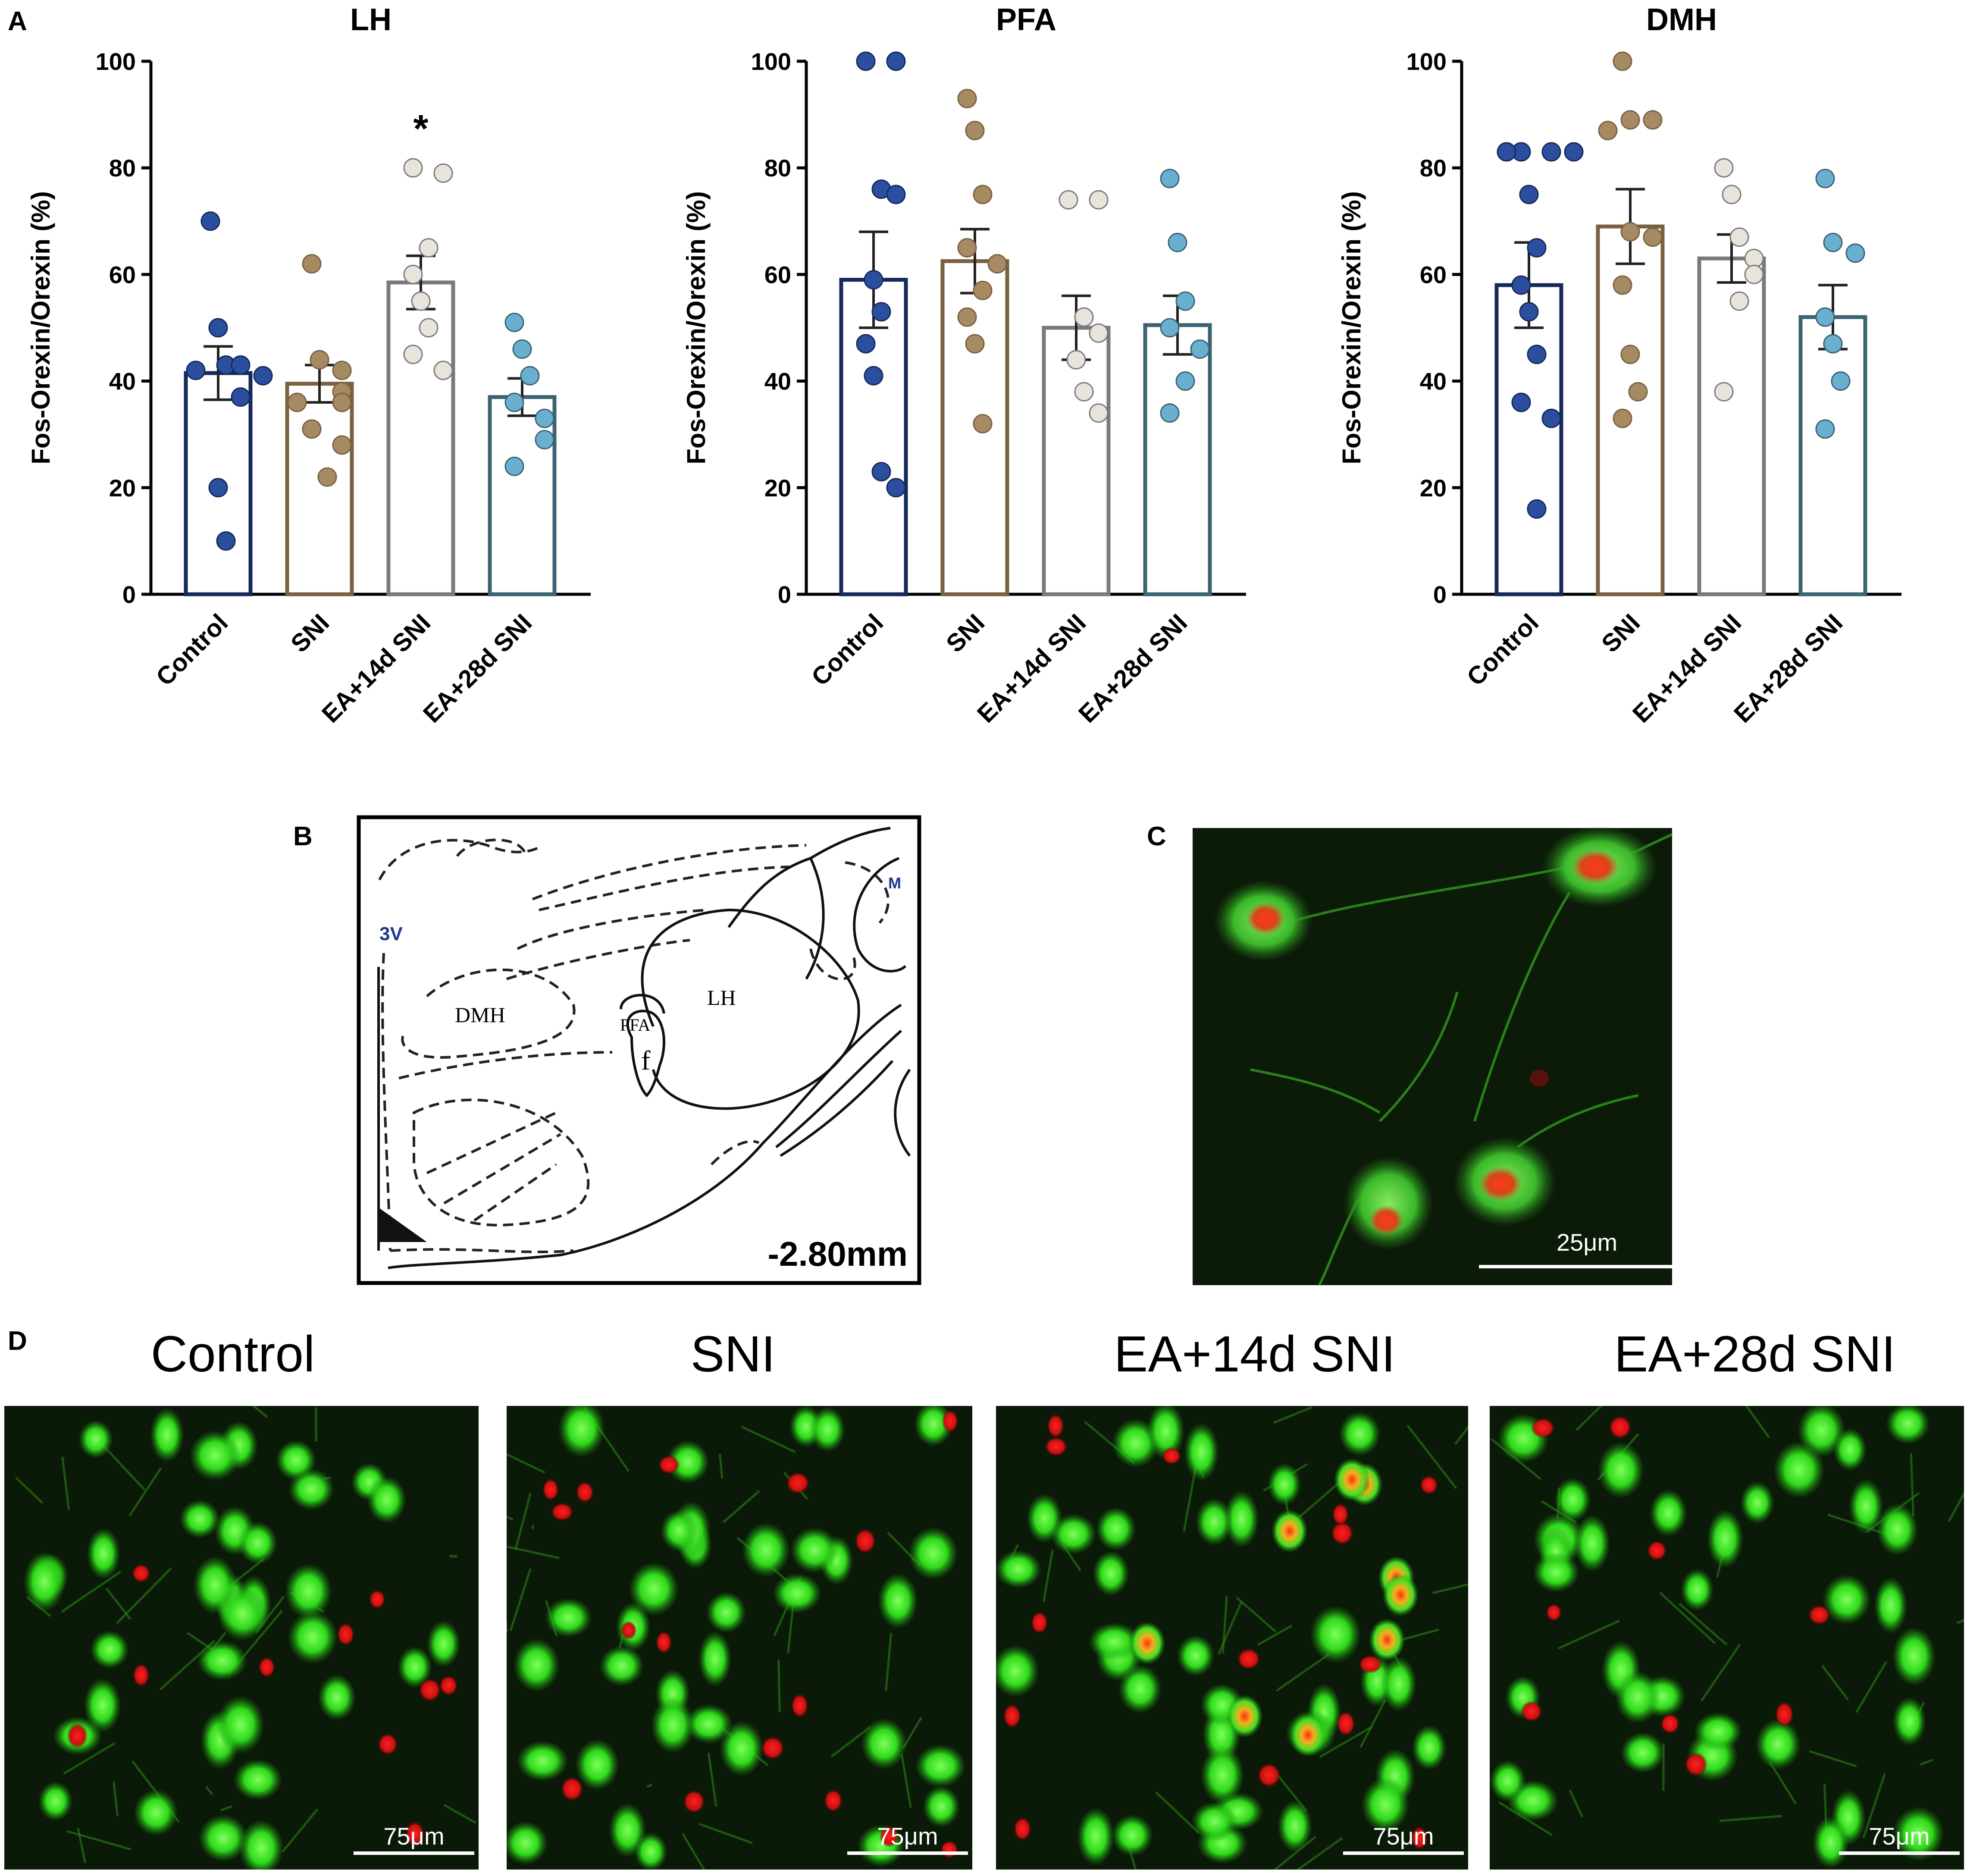 The width and height of the screenshot is (1967, 1876). I want to click on panel-label-b: B, so click(303, 836).